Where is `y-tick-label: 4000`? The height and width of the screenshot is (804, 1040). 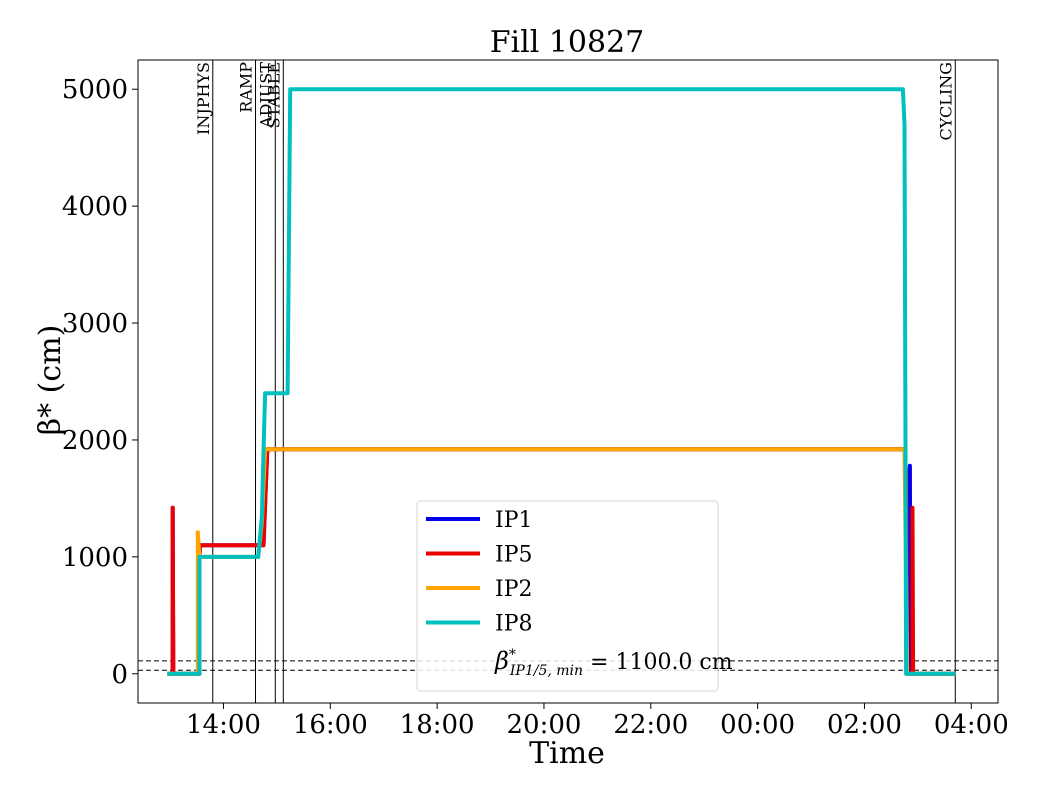 y-tick-label: 4000 is located at coordinates (95, 207).